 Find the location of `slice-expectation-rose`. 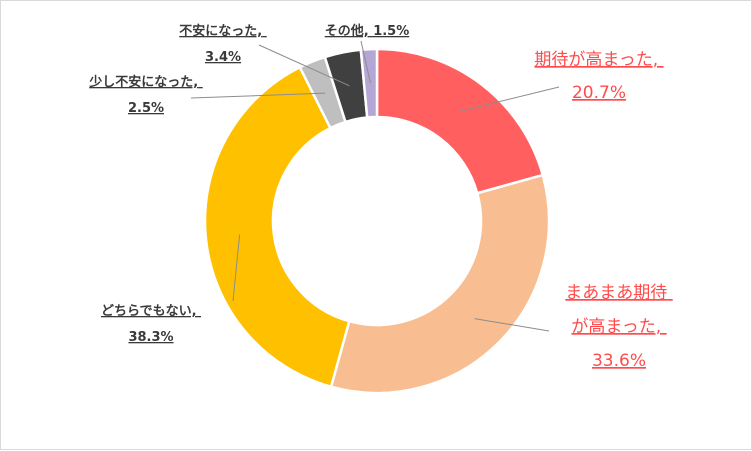

slice-expectation-rose is located at coordinates (460, 121).